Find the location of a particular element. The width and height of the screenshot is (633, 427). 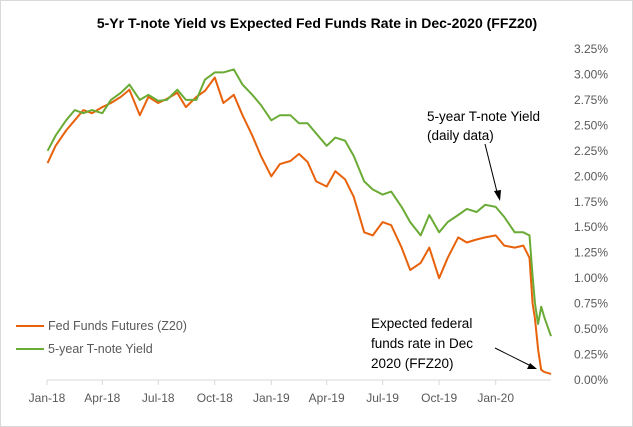

y-tick-label: 2.25% is located at coordinates (591, 151).